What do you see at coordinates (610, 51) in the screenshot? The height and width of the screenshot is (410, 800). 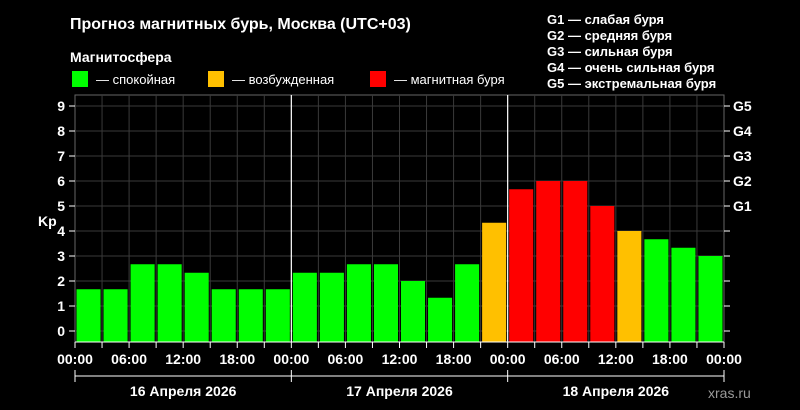 I see `g-scale-g3: G3 — сильная буря` at bounding box center [610, 51].